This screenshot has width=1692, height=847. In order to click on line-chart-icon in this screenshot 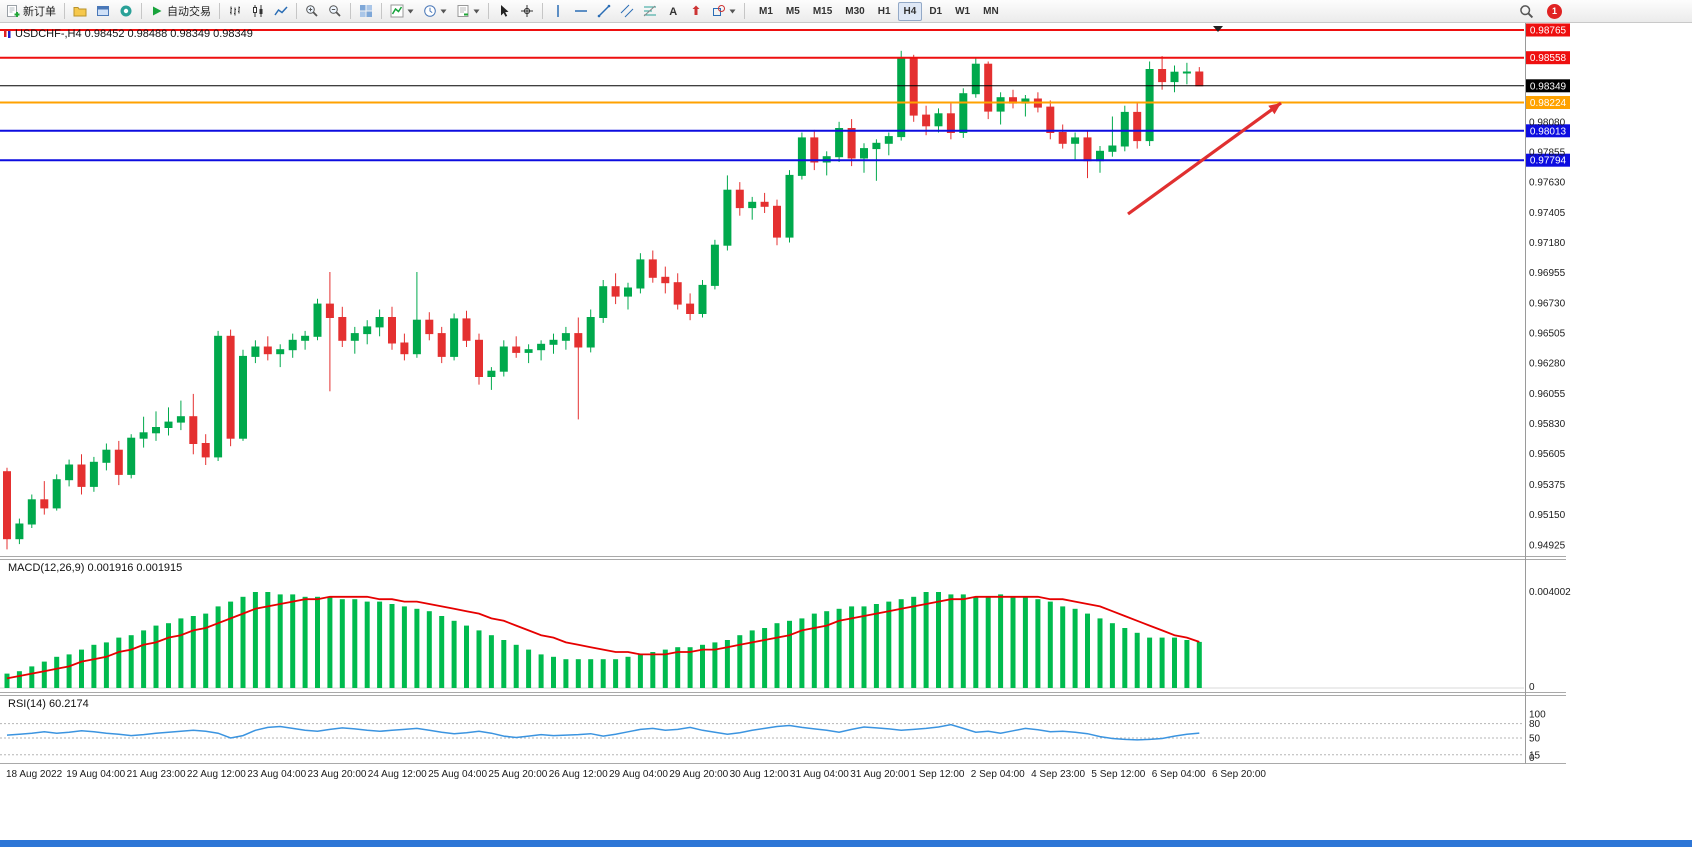, I will do `click(281, 11)`.